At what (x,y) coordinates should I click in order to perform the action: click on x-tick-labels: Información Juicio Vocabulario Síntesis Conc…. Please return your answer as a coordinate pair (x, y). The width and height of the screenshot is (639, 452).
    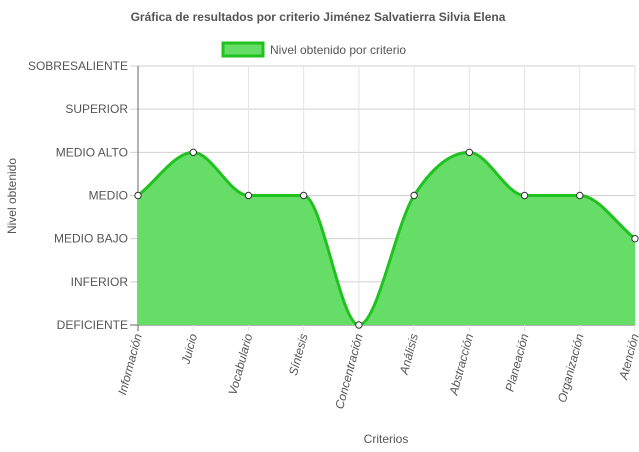
    Looking at the image, I should click on (377, 371).